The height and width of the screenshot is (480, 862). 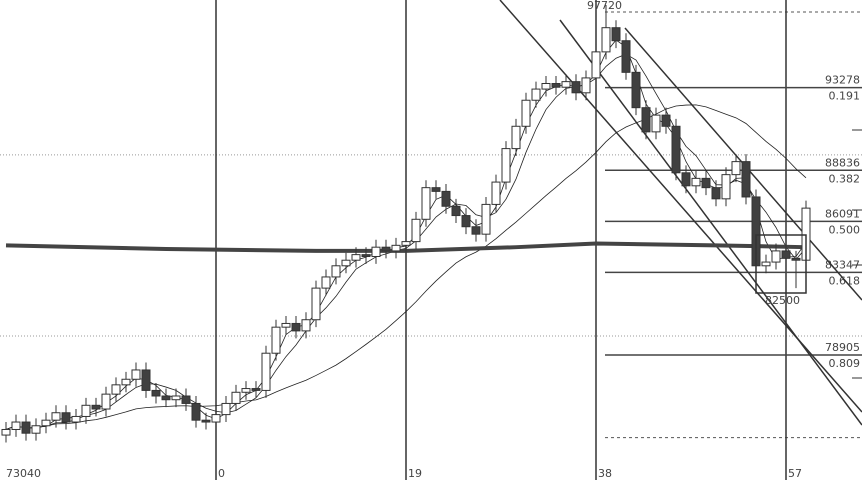 What do you see at coordinates (845, 96) in the screenshot?
I see `fib-ratio-label: 0.191` at bounding box center [845, 96].